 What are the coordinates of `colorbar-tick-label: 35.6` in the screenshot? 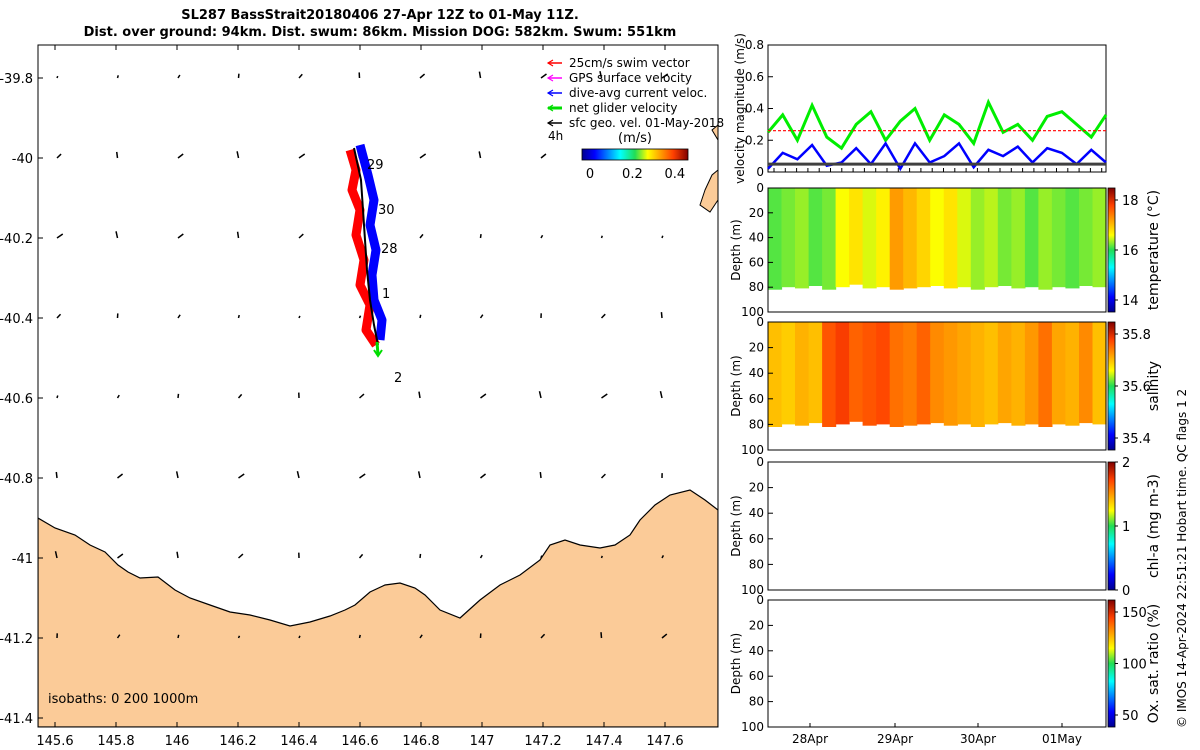 It's located at (1136, 387).